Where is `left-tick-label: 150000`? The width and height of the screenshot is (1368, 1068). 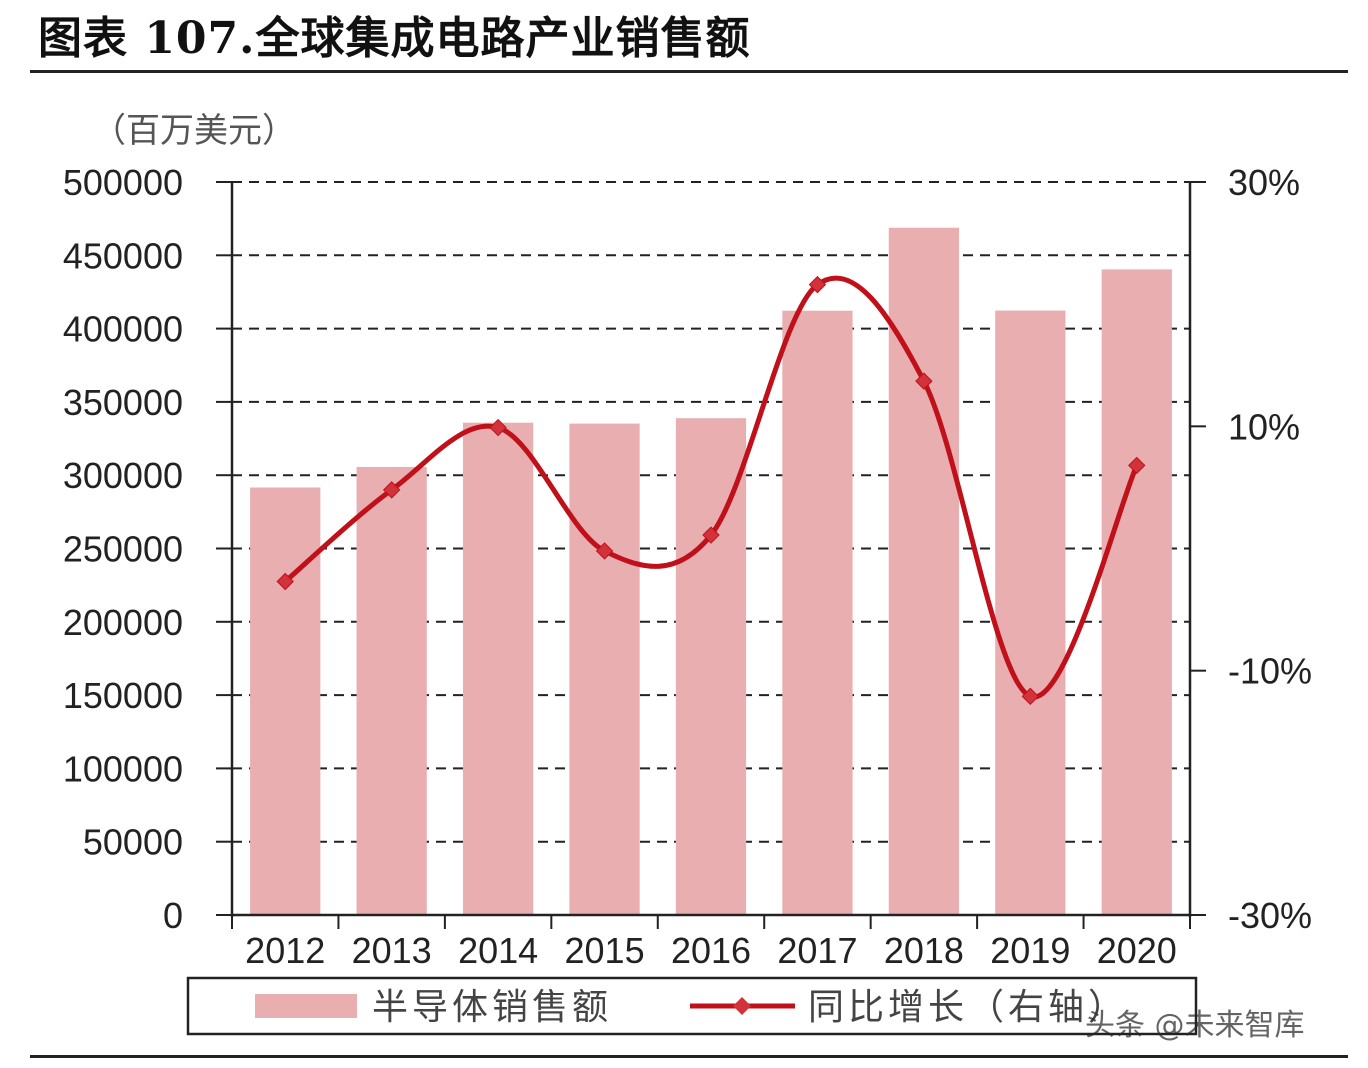 left-tick-label: 150000 is located at coordinates (123, 695).